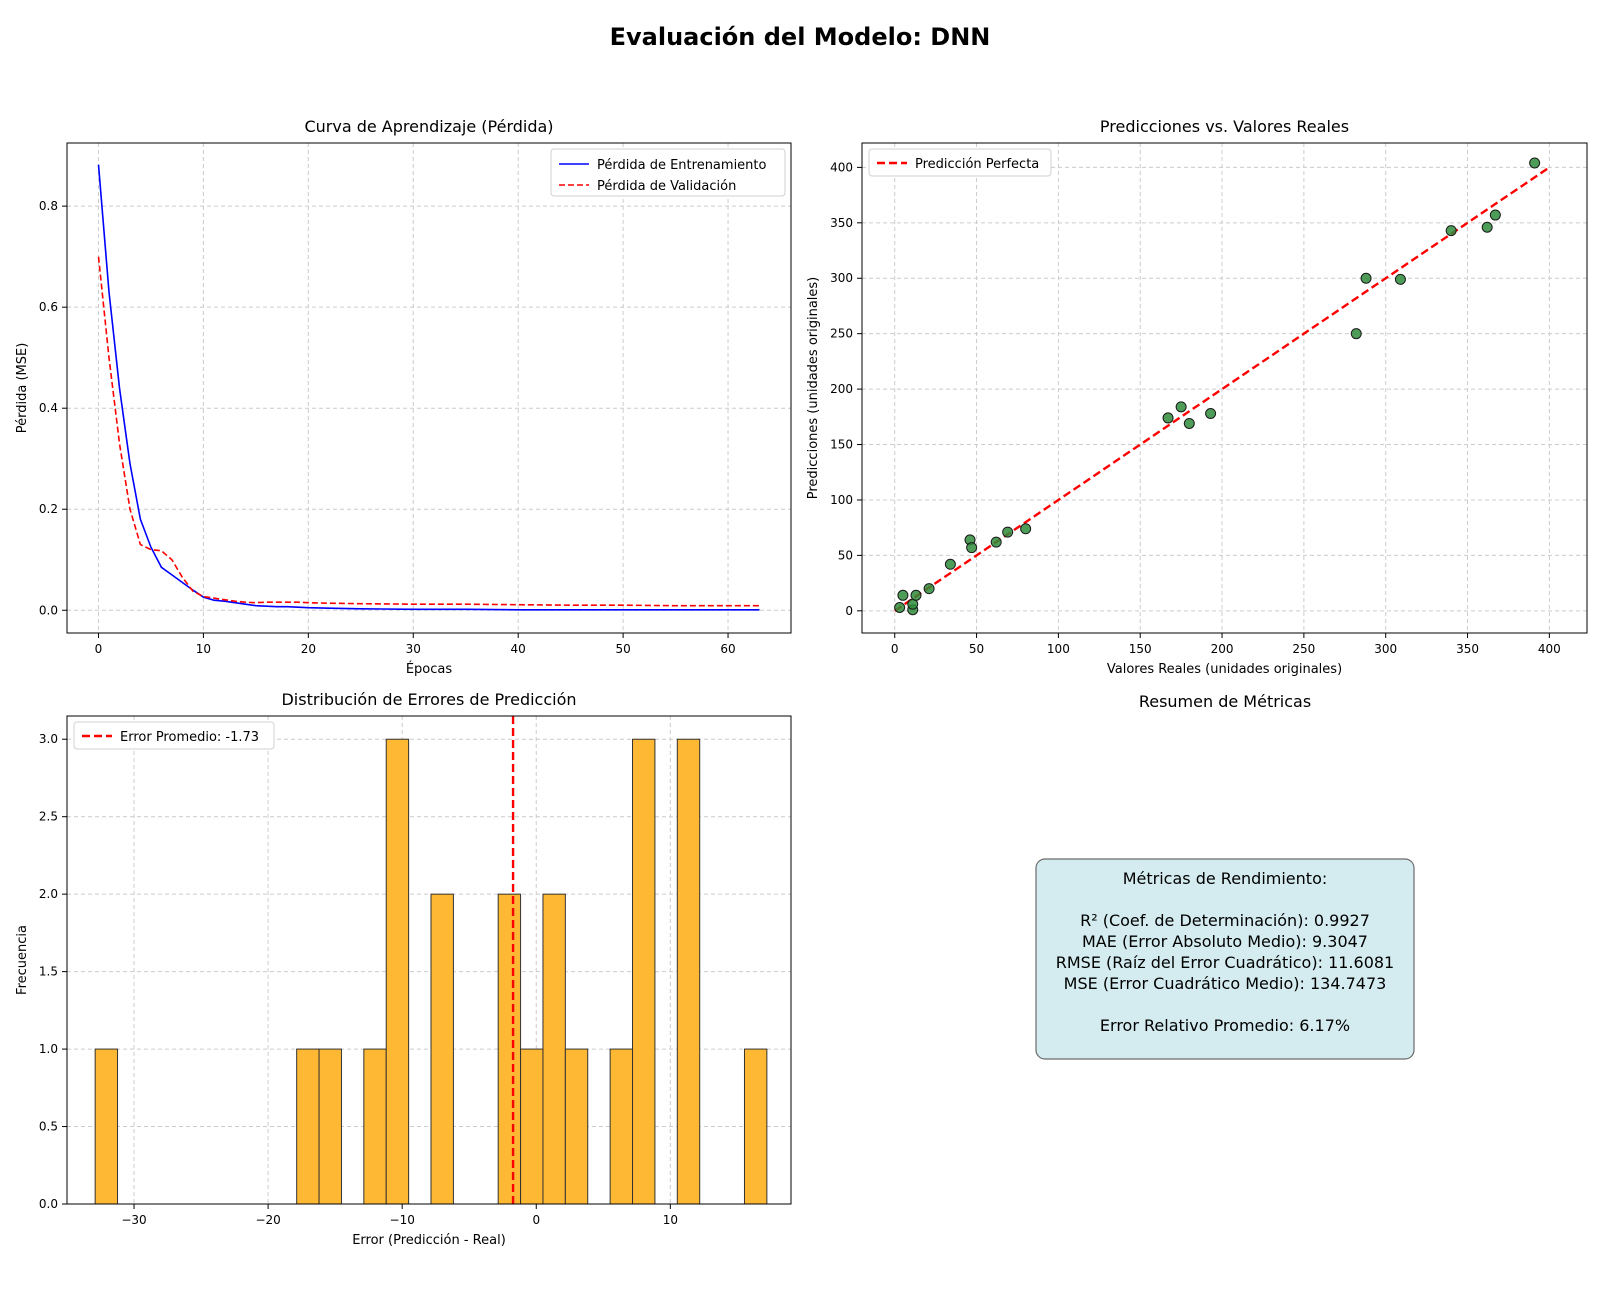  What do you see at coordinates (1140, 649) in the screenshot?
I see `x-tick-label: 150` at bounding box center [1140, 649].